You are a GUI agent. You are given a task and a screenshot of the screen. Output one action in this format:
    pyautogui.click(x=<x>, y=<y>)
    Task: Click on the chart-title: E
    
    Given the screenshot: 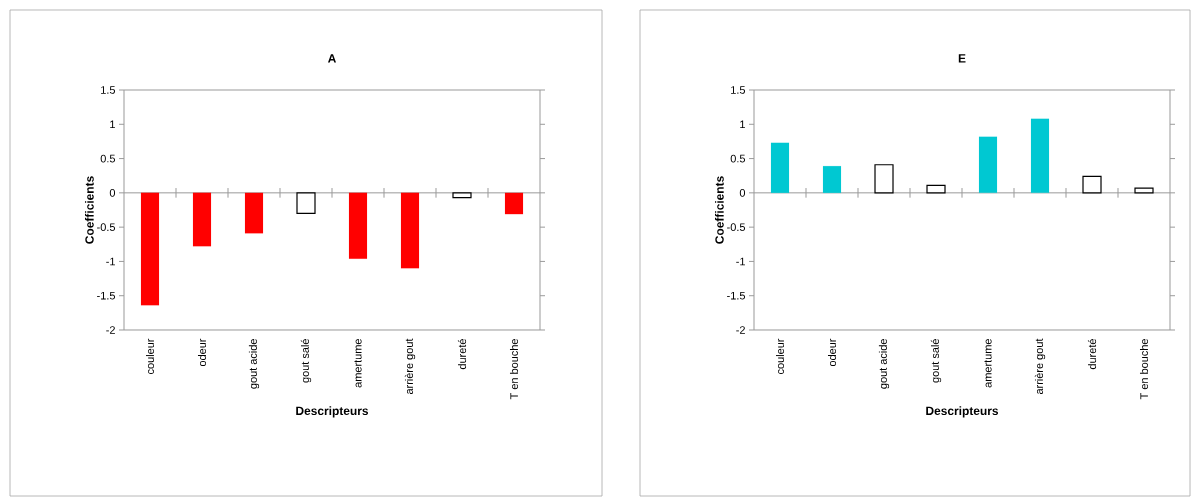 What is the action you would take?
    pyautogui.click(x=962, y=58)
    